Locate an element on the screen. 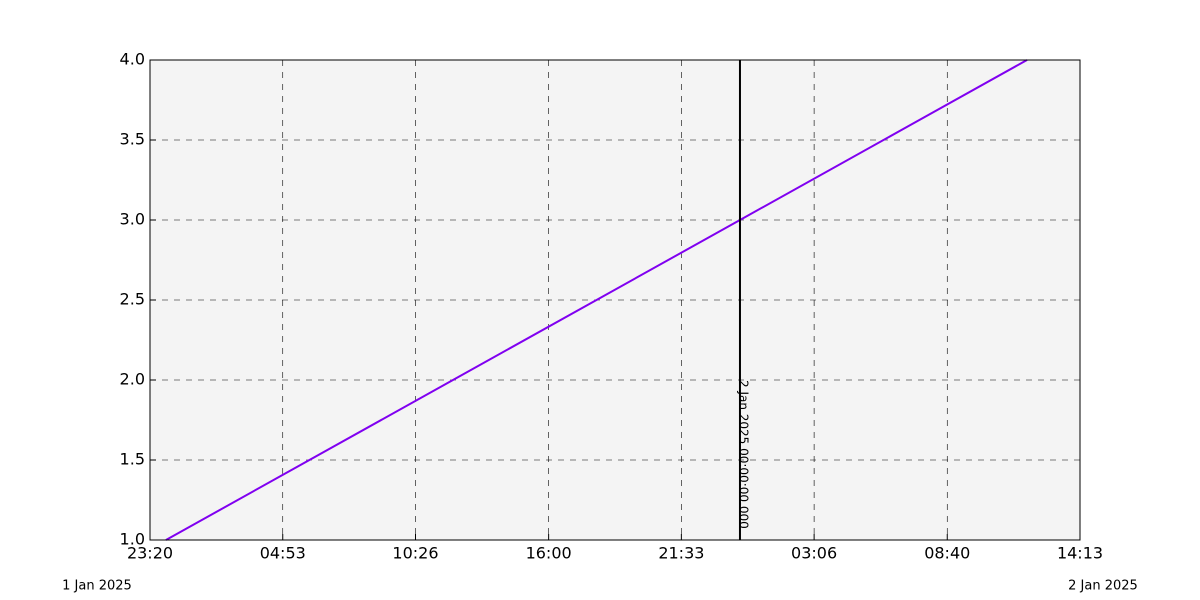 The height and width of the screenshot is (600, 1200). y-tick-label: 3.5 is located at coordinates (132, 139).